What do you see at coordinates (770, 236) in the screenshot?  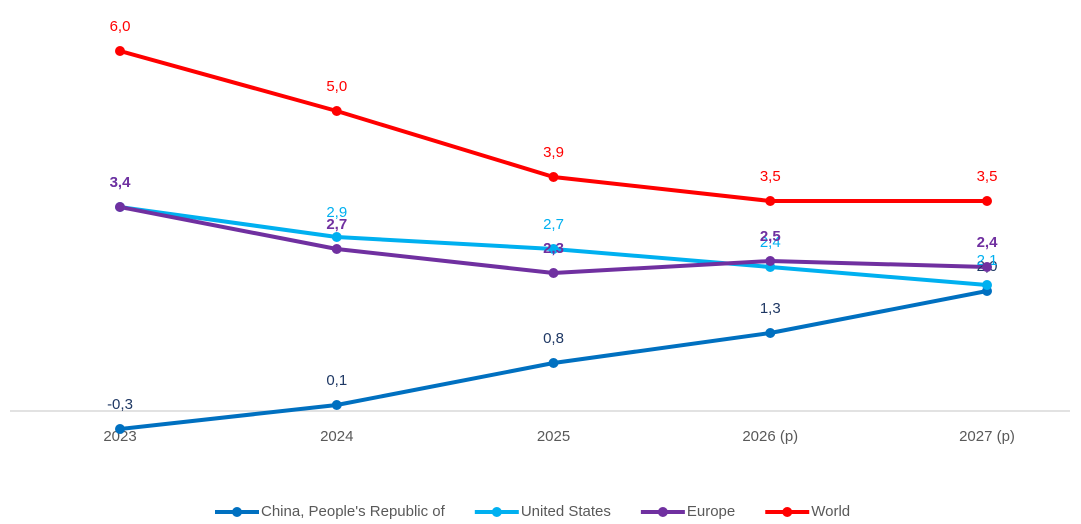 I see `data-label: 2,5` at bounding box center [770, 236].